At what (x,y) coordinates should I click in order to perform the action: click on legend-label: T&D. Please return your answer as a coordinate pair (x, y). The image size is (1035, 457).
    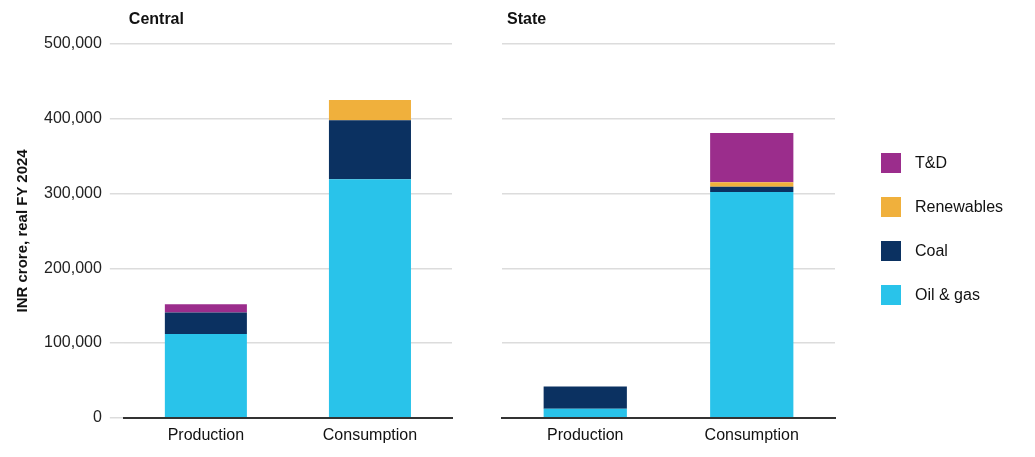
    Looking at the image, I should click on (931, 162).